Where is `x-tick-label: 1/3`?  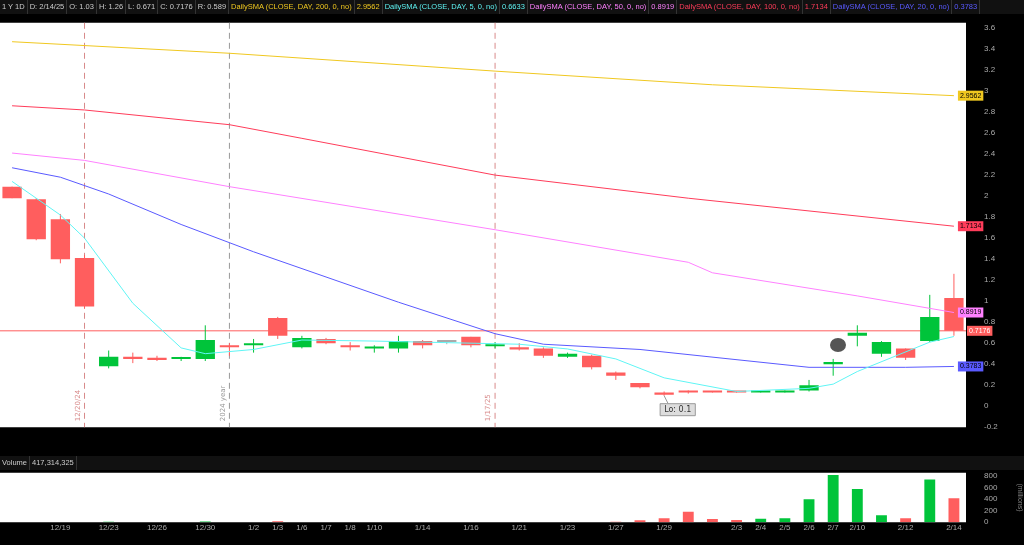
x-tick-label: 1/3 is located at coordinates (278, 528).